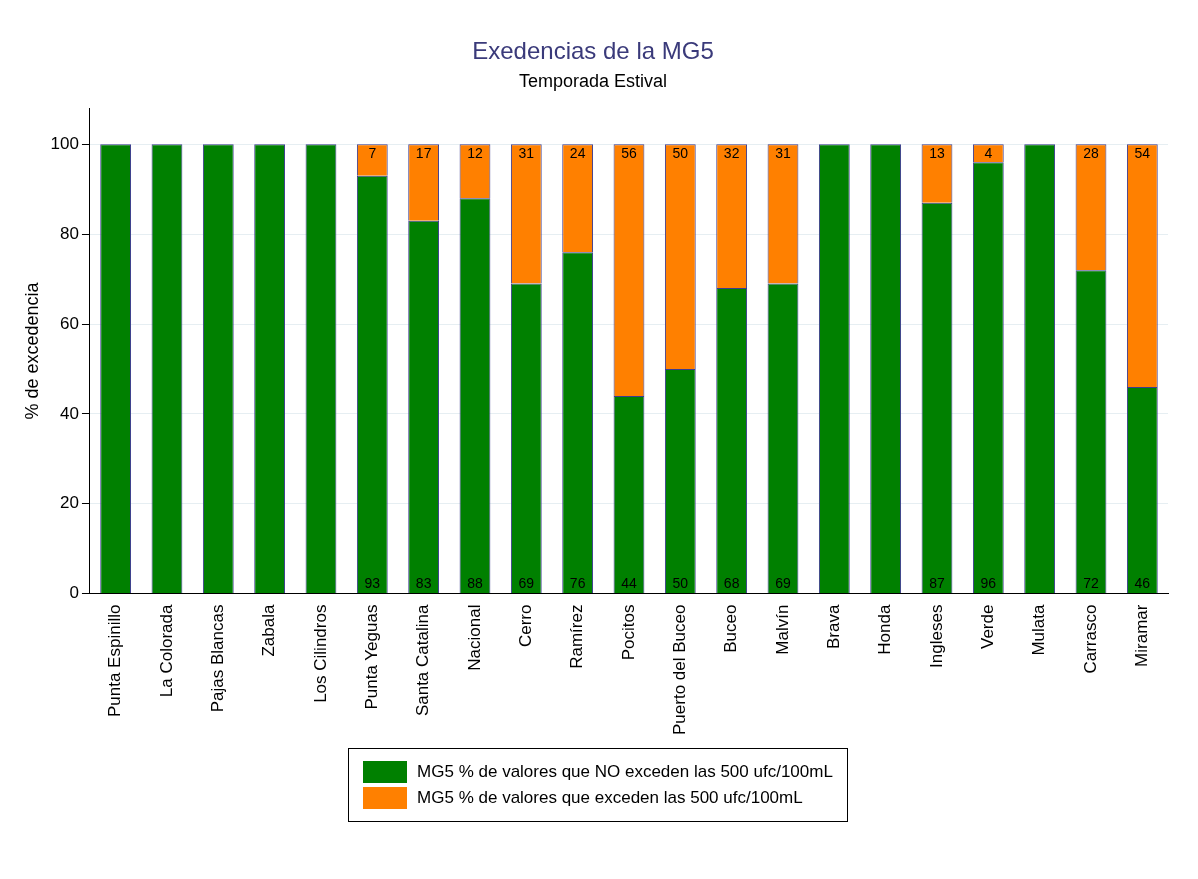 This screenshot has width=1198, height=879. What do you see at coordinates (320, 653) in the screenshot?
I see `x-tick-label: Los Cilindros` at bounding box center [320, 653].